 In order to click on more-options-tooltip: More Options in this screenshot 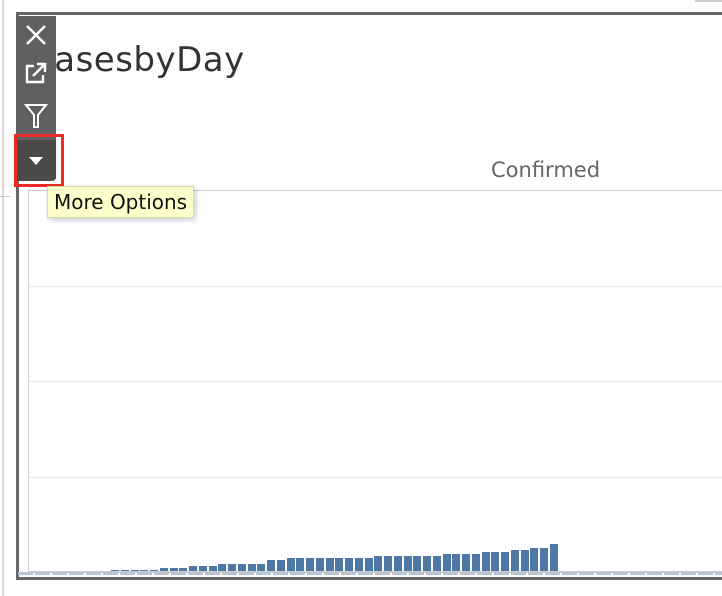, I will do `click(121, 202)`.